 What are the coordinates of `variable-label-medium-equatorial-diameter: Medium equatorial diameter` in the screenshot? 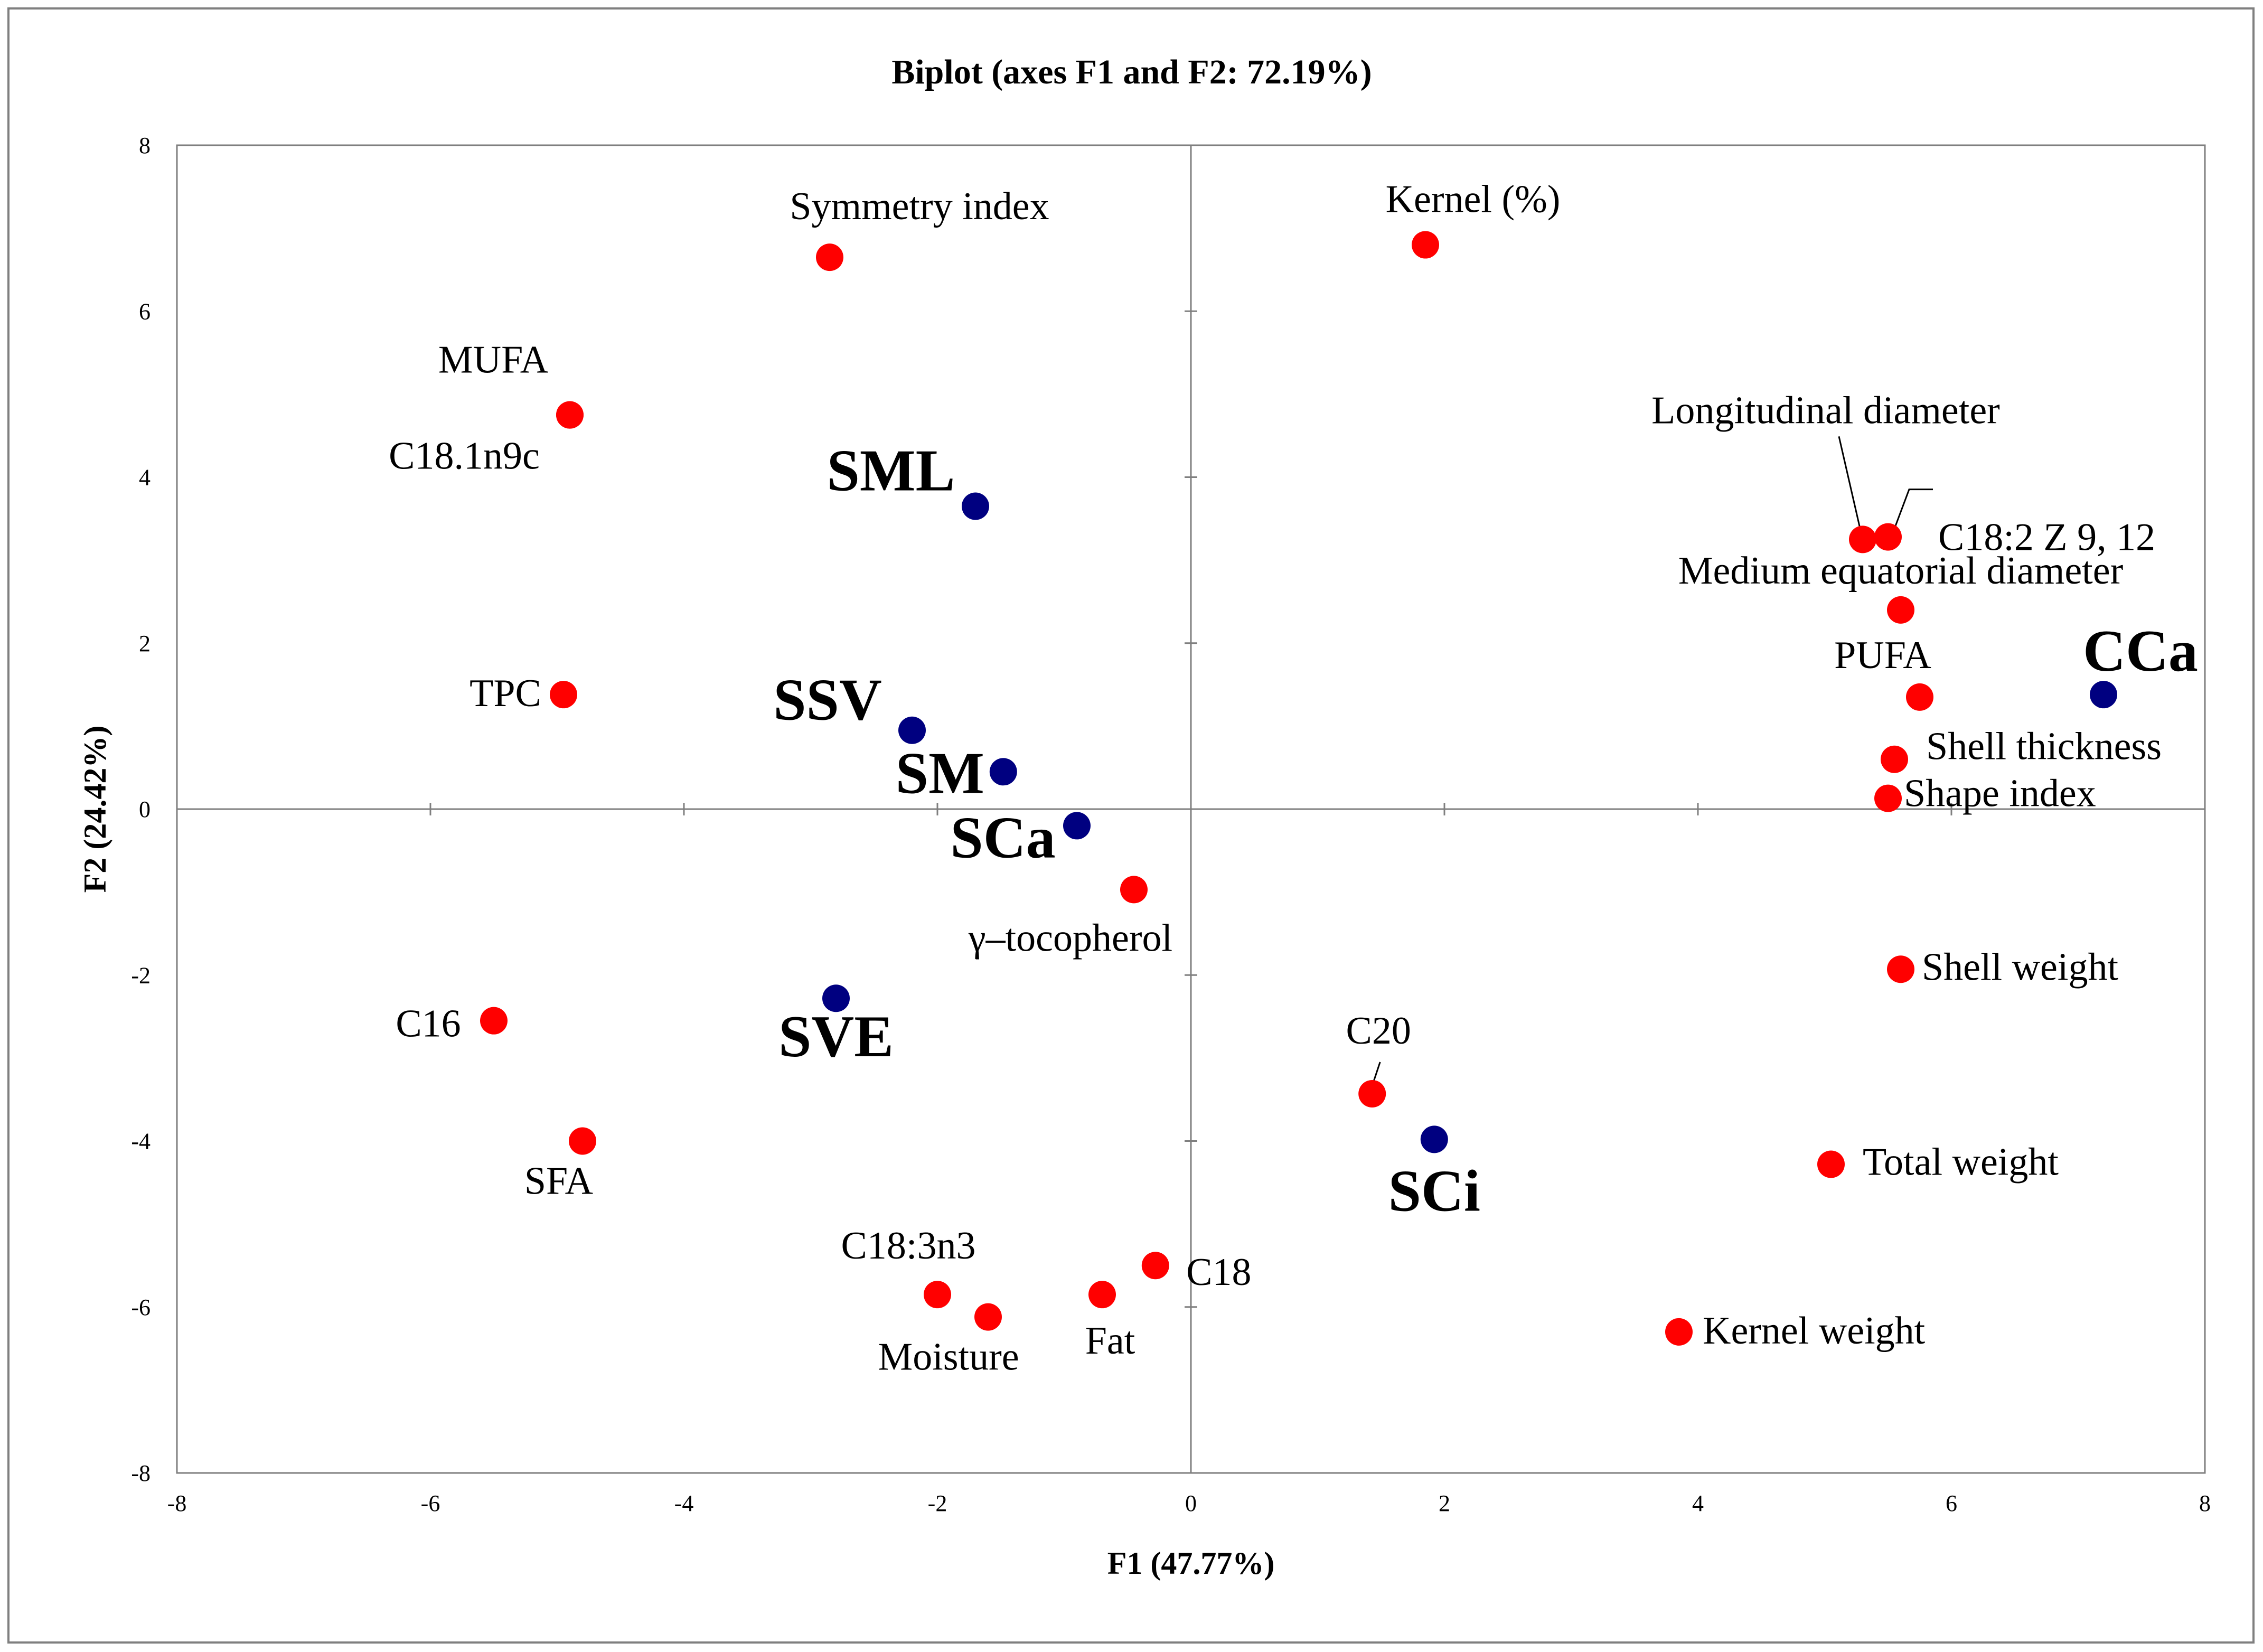 It's located at (1900, 571).